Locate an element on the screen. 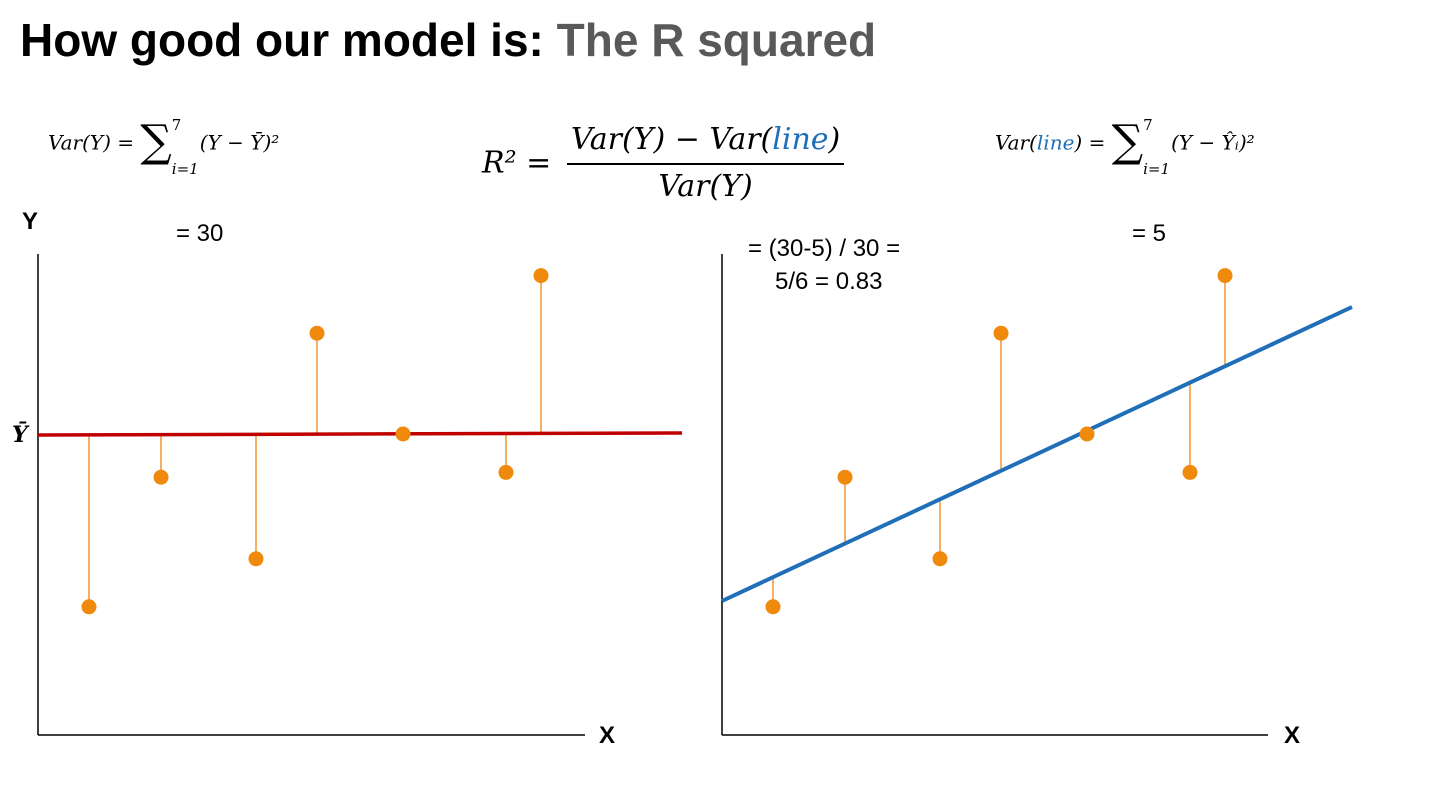  title-main: How good our model is: is located at coordinates (282, 40).